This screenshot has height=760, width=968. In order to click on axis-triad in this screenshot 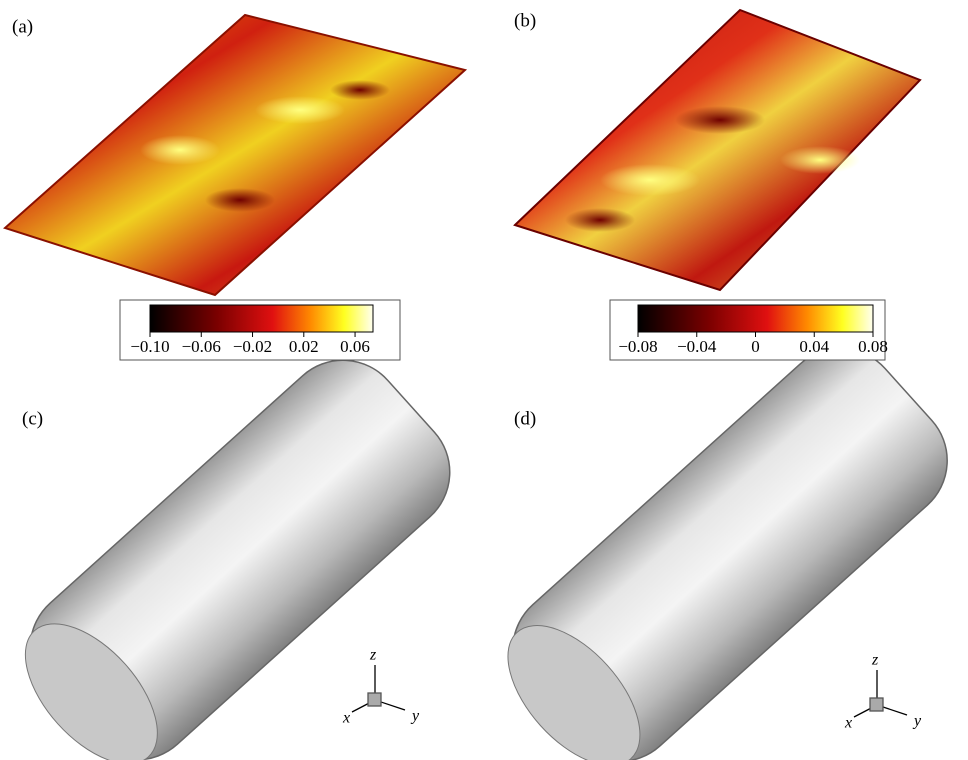, I will do `click(629, 691)`.